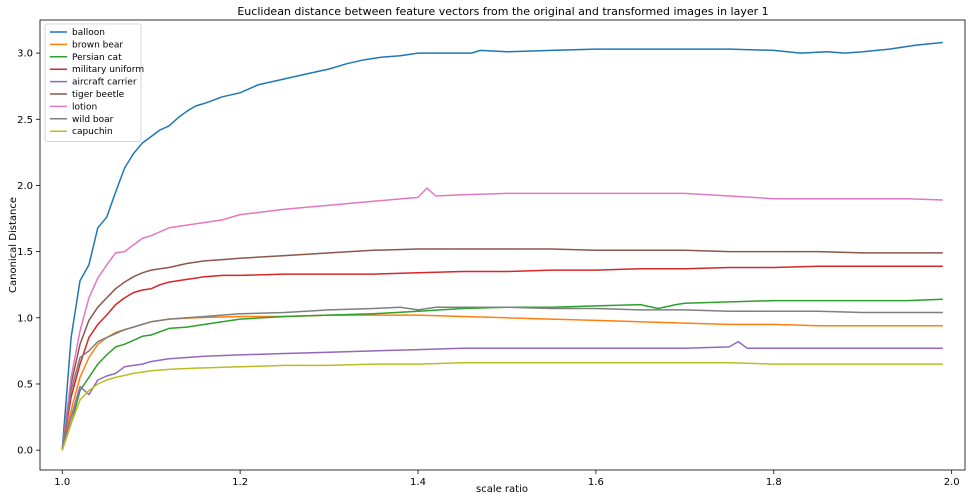  Describe the element at coordinates (502, 489) in the screenshot. I see `x-axis-title: scale ratio` at that location.